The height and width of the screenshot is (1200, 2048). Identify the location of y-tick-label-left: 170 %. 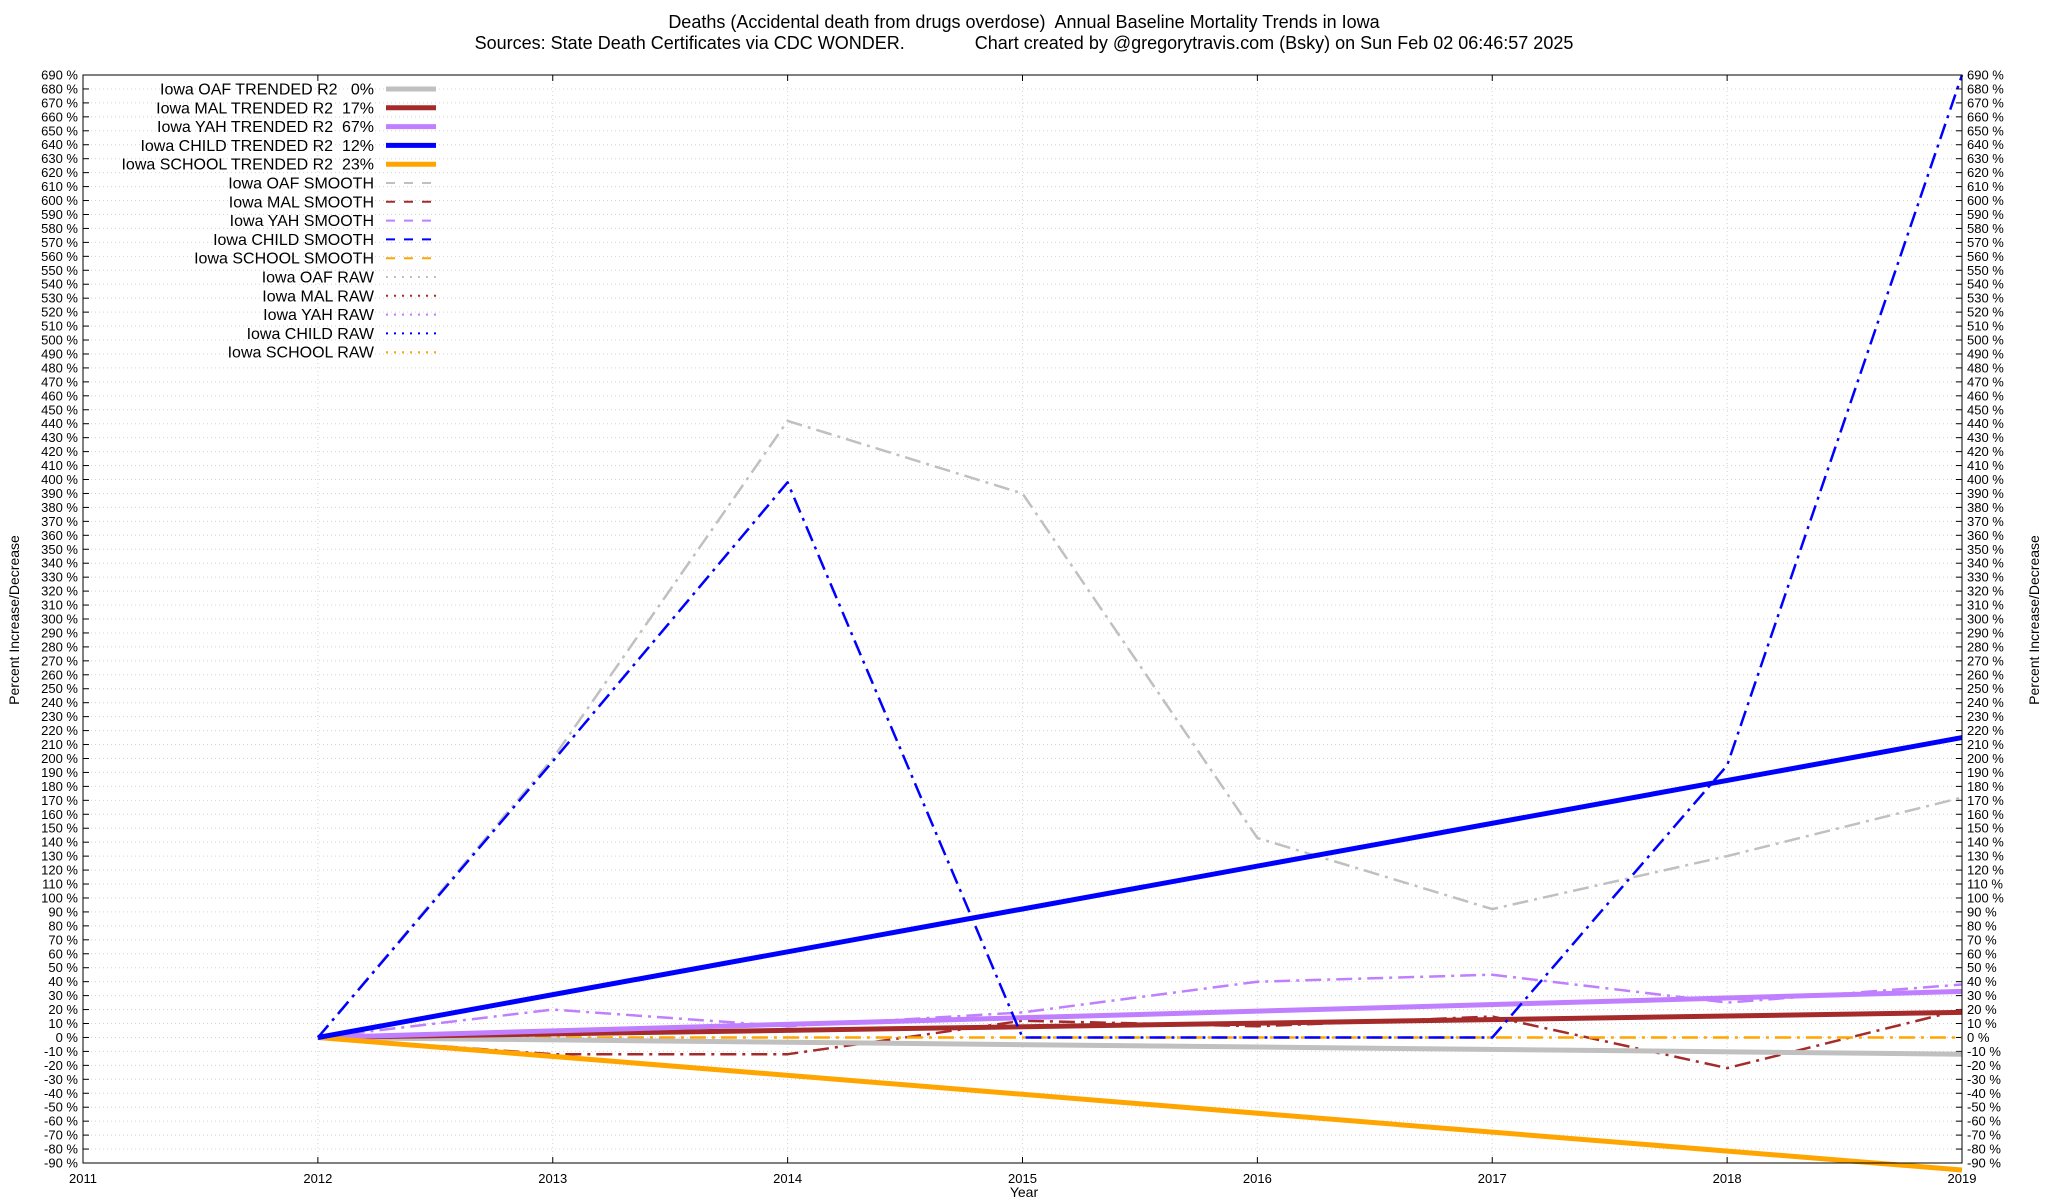
(59, 800).